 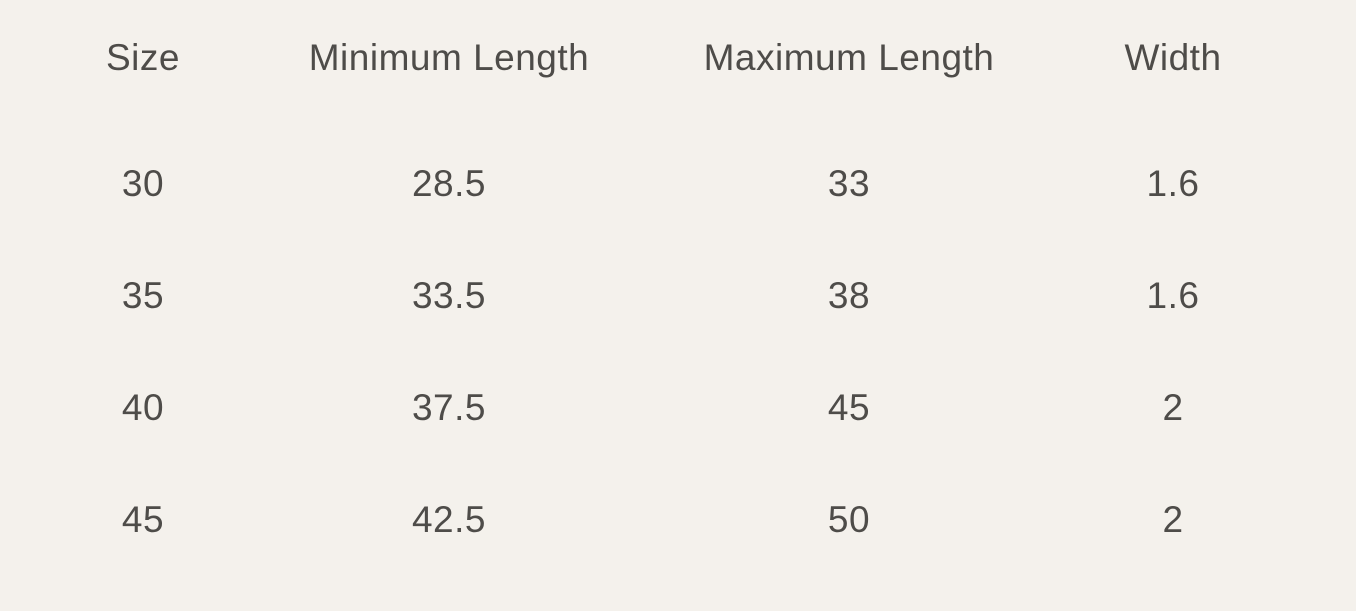 I want to click on cell-minimum-length: 42.5, so click(x=448, y=519).